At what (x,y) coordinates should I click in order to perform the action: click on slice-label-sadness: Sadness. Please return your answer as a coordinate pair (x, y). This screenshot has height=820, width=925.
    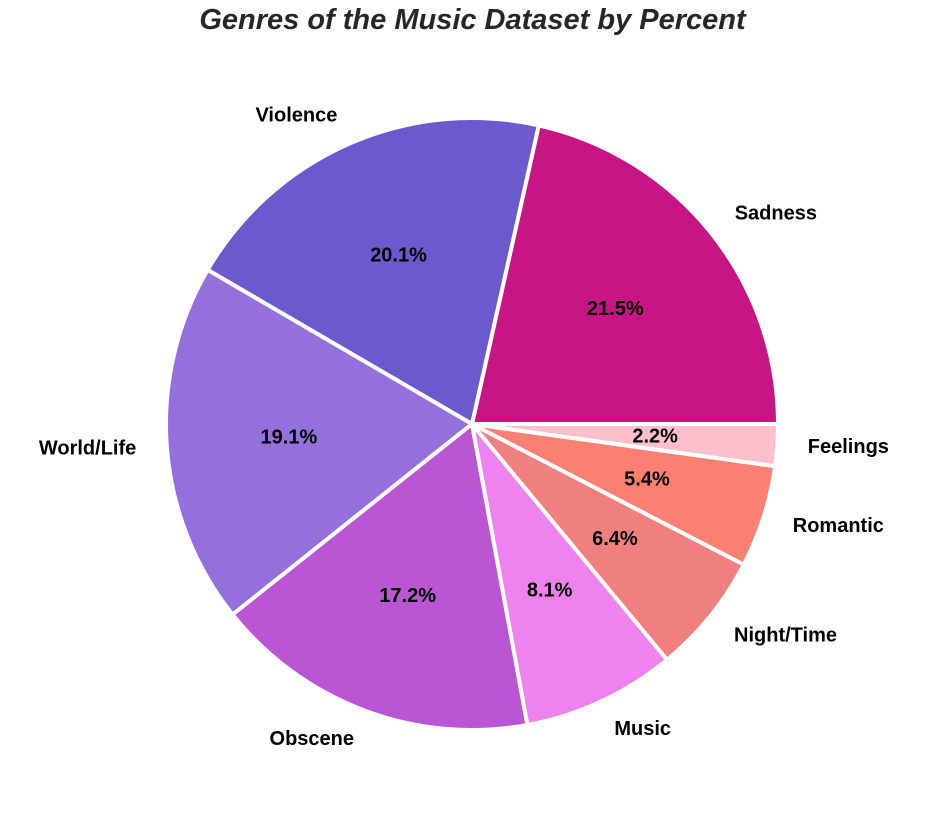
    Looking at the image, I should click on (776, 214).